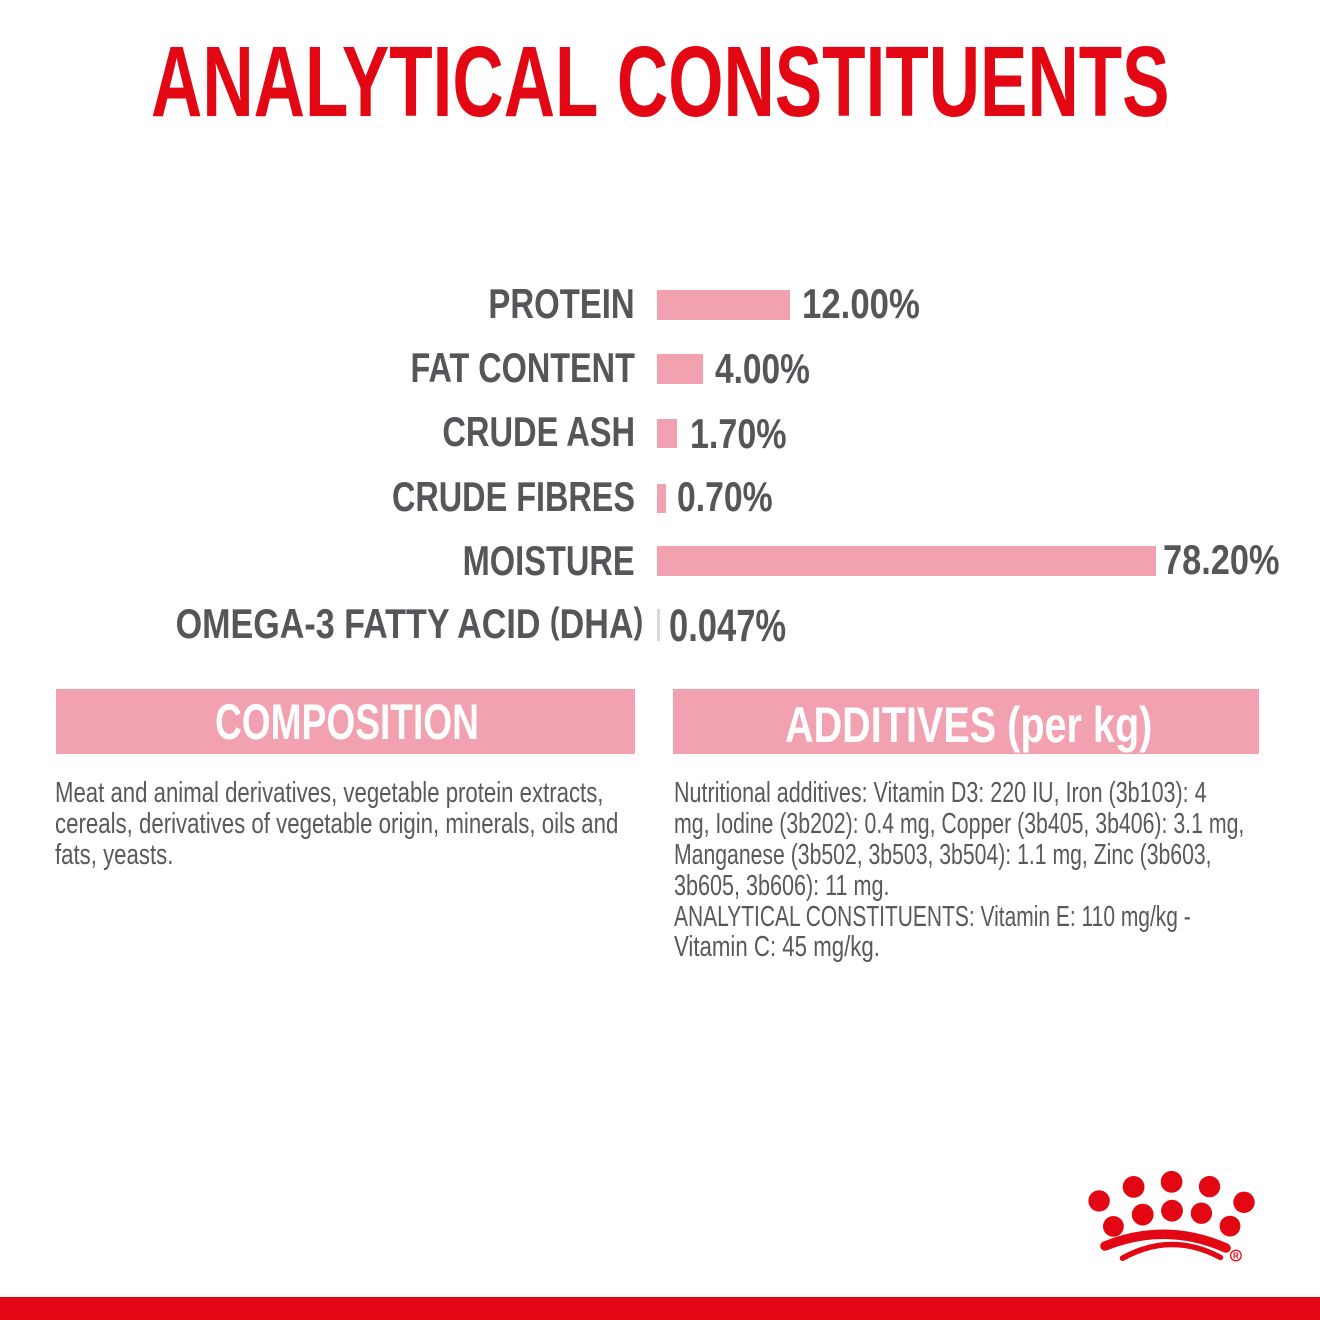 Image resolution: width=1320 pixels, height=1320 pixels. What do you see at coordinates (1236, 1255) in the screenshot?
I see `svg-text: R` at bounding box center [1236, 1255].